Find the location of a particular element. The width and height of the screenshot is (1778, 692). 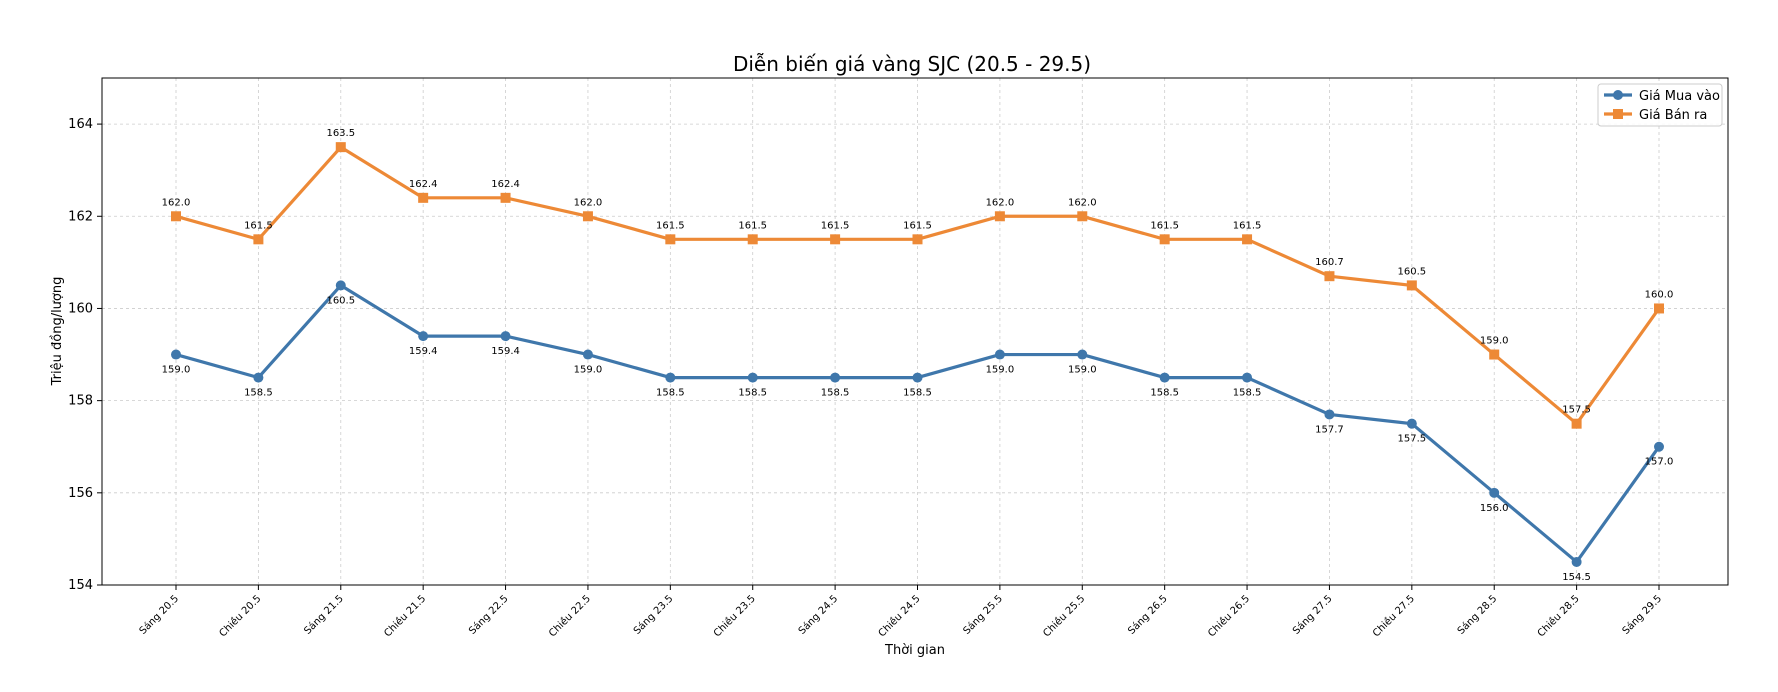

y-tick-label: 158 is located at coordinates (80, 401).